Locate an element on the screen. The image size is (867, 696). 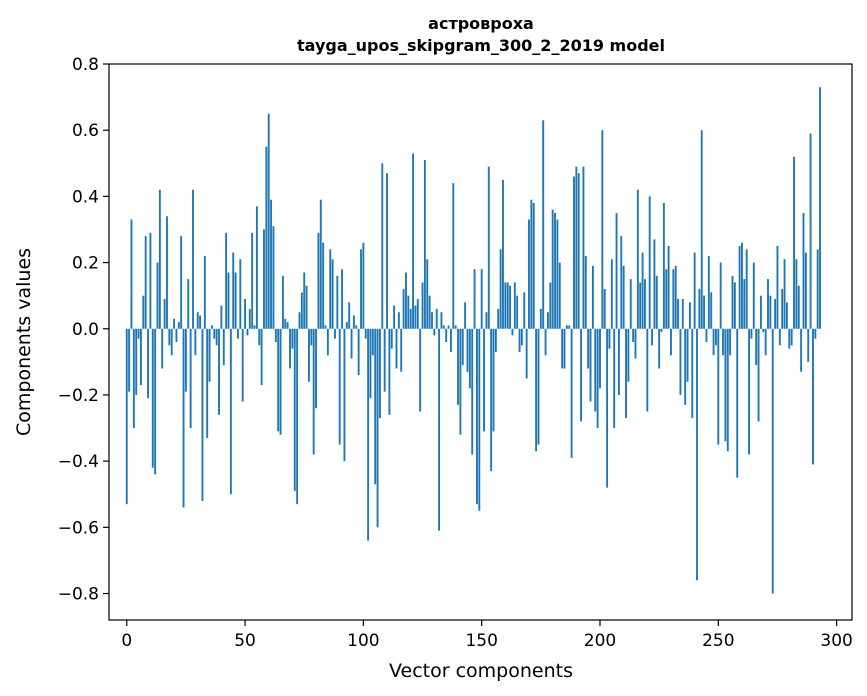
y-tick-label: −0.6 is located at coordinates (78, 528).